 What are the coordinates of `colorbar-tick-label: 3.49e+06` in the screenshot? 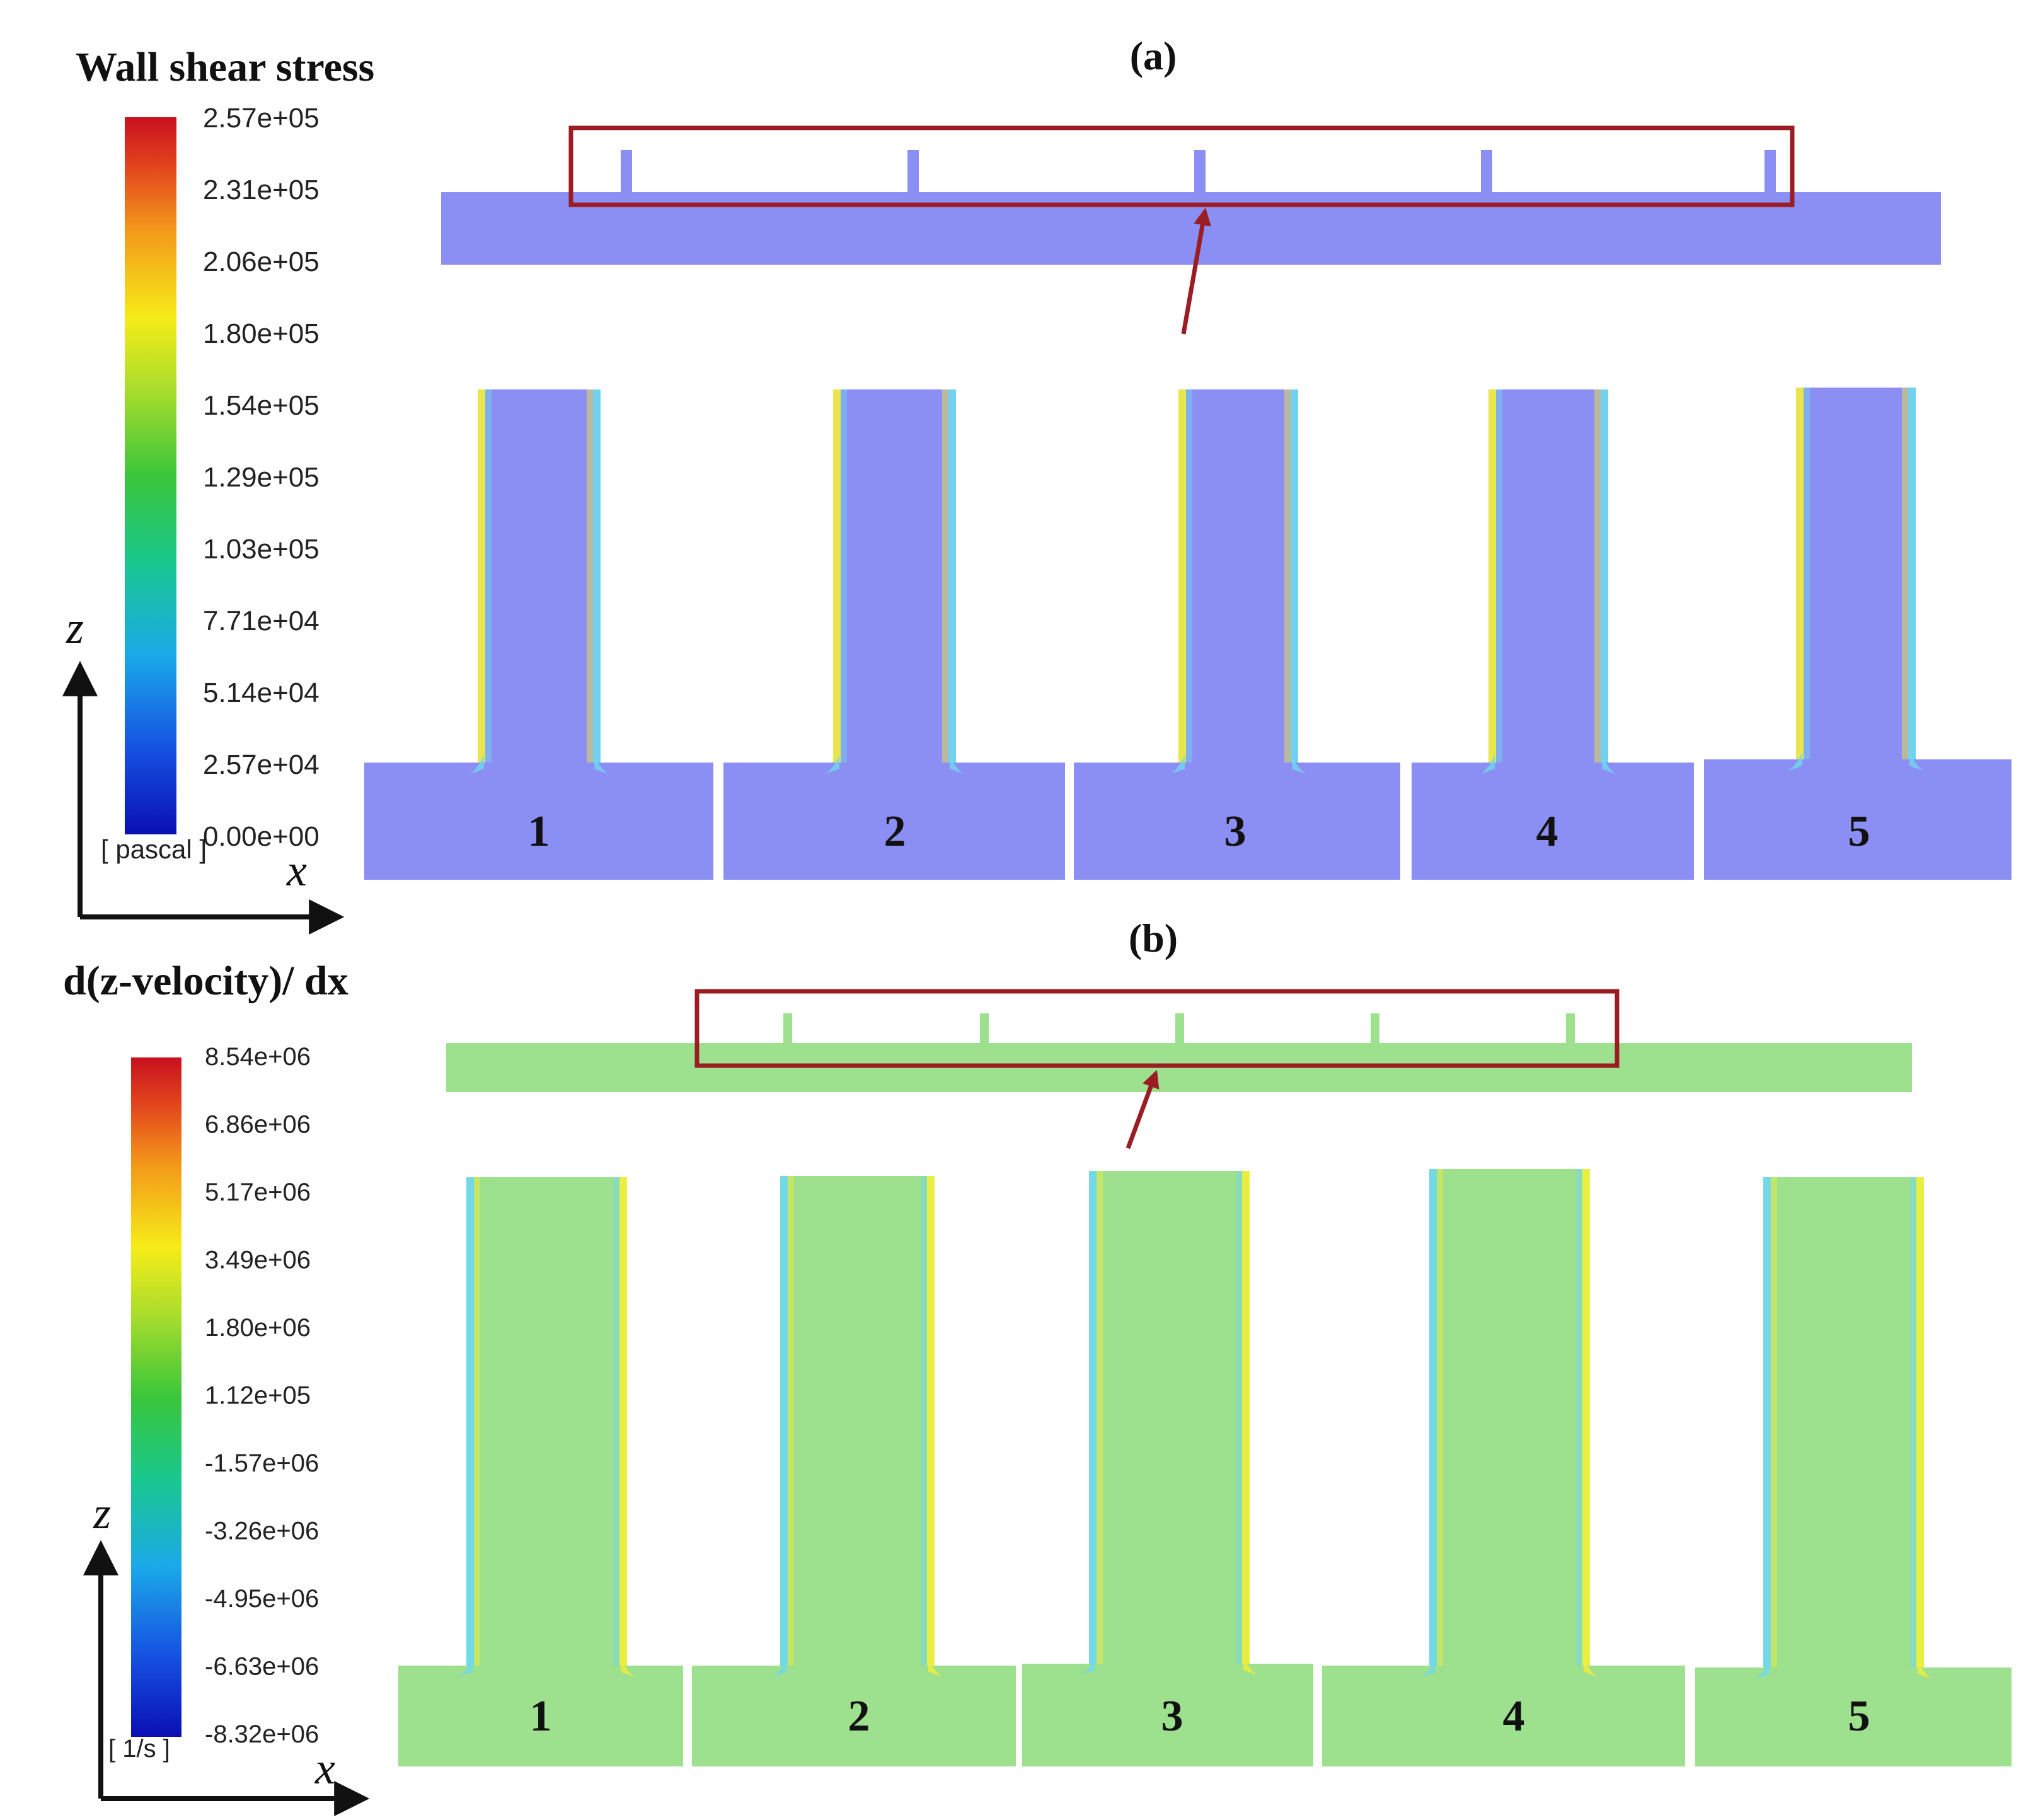 It's located at (258, 1260).